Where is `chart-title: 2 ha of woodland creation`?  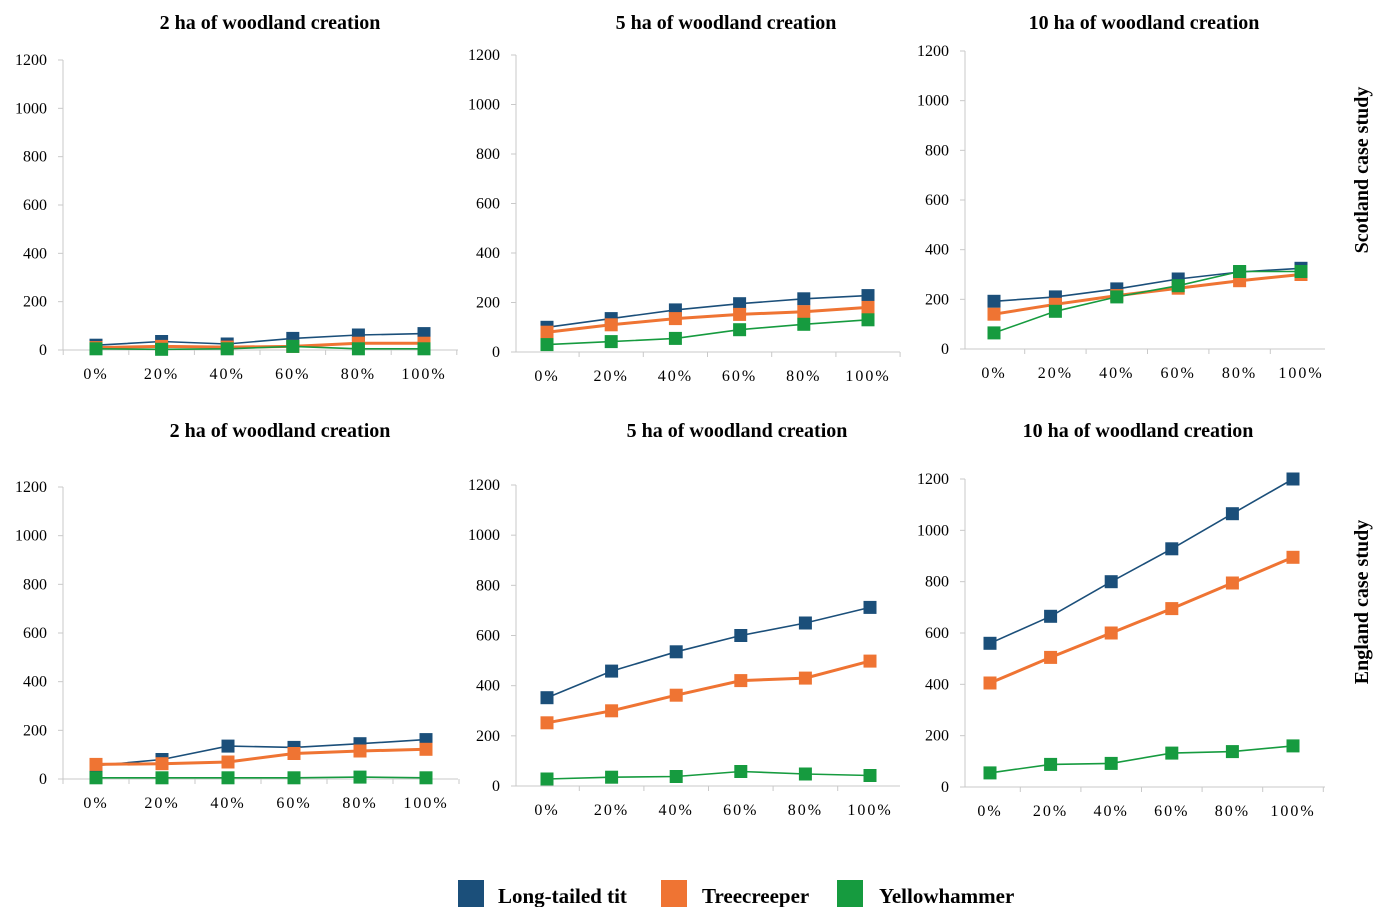
chart-title: 2 ha of woodland creation is located at coordinates (280, 431).